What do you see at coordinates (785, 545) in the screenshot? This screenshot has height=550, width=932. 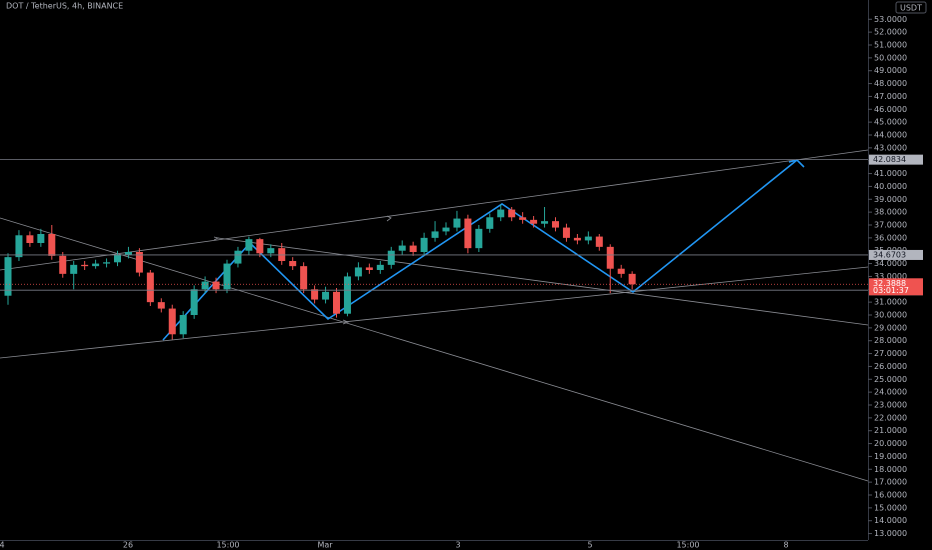 I see `x-tick-label: 8` at bounding box center [785, 545].